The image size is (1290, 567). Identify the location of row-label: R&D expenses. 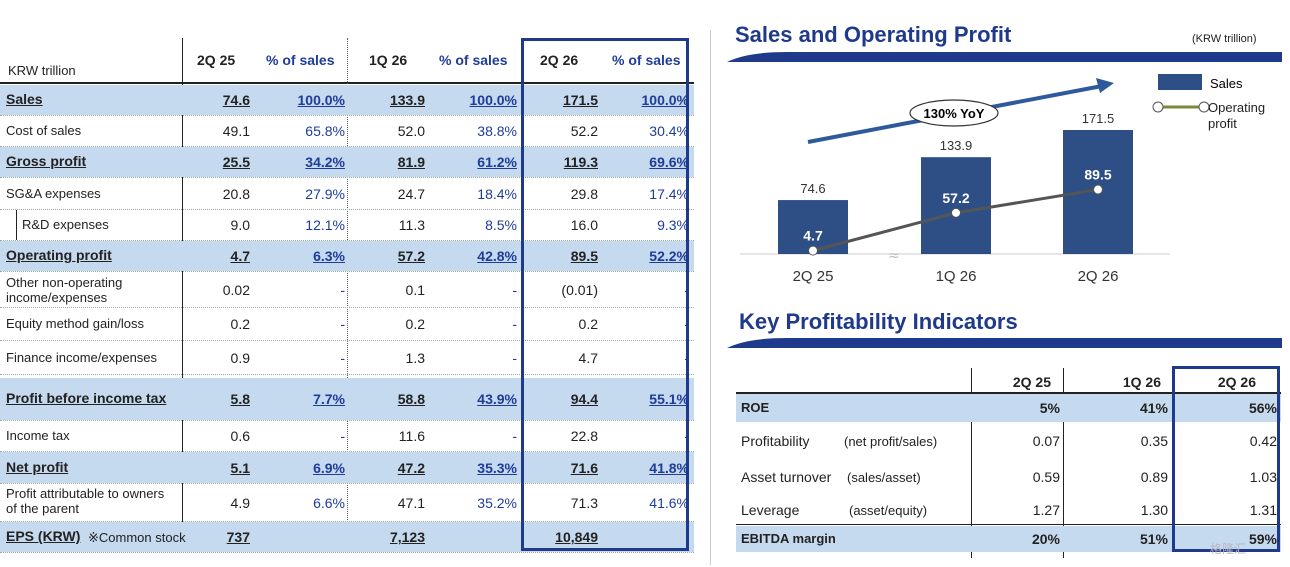
(65, 224).